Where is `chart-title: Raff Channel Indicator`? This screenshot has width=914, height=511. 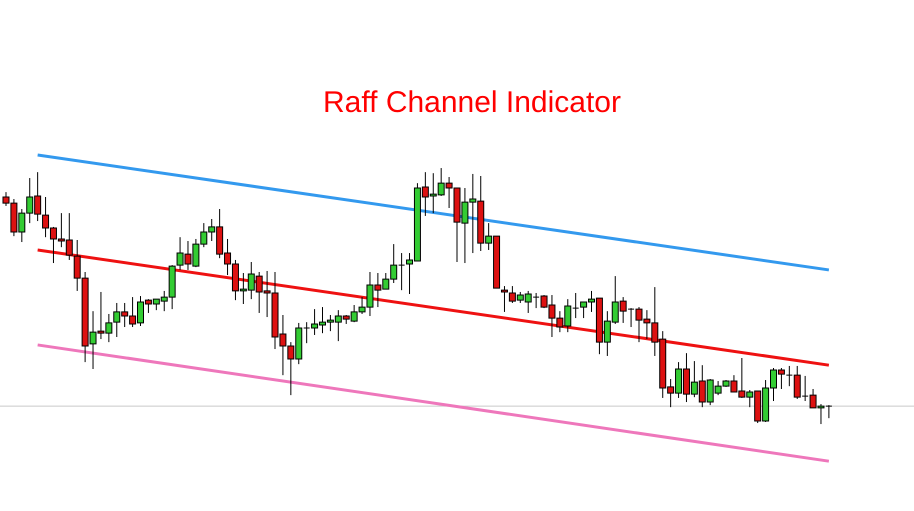 chart-title: Raff Channel Indicator is located at coordinates (472, 102).